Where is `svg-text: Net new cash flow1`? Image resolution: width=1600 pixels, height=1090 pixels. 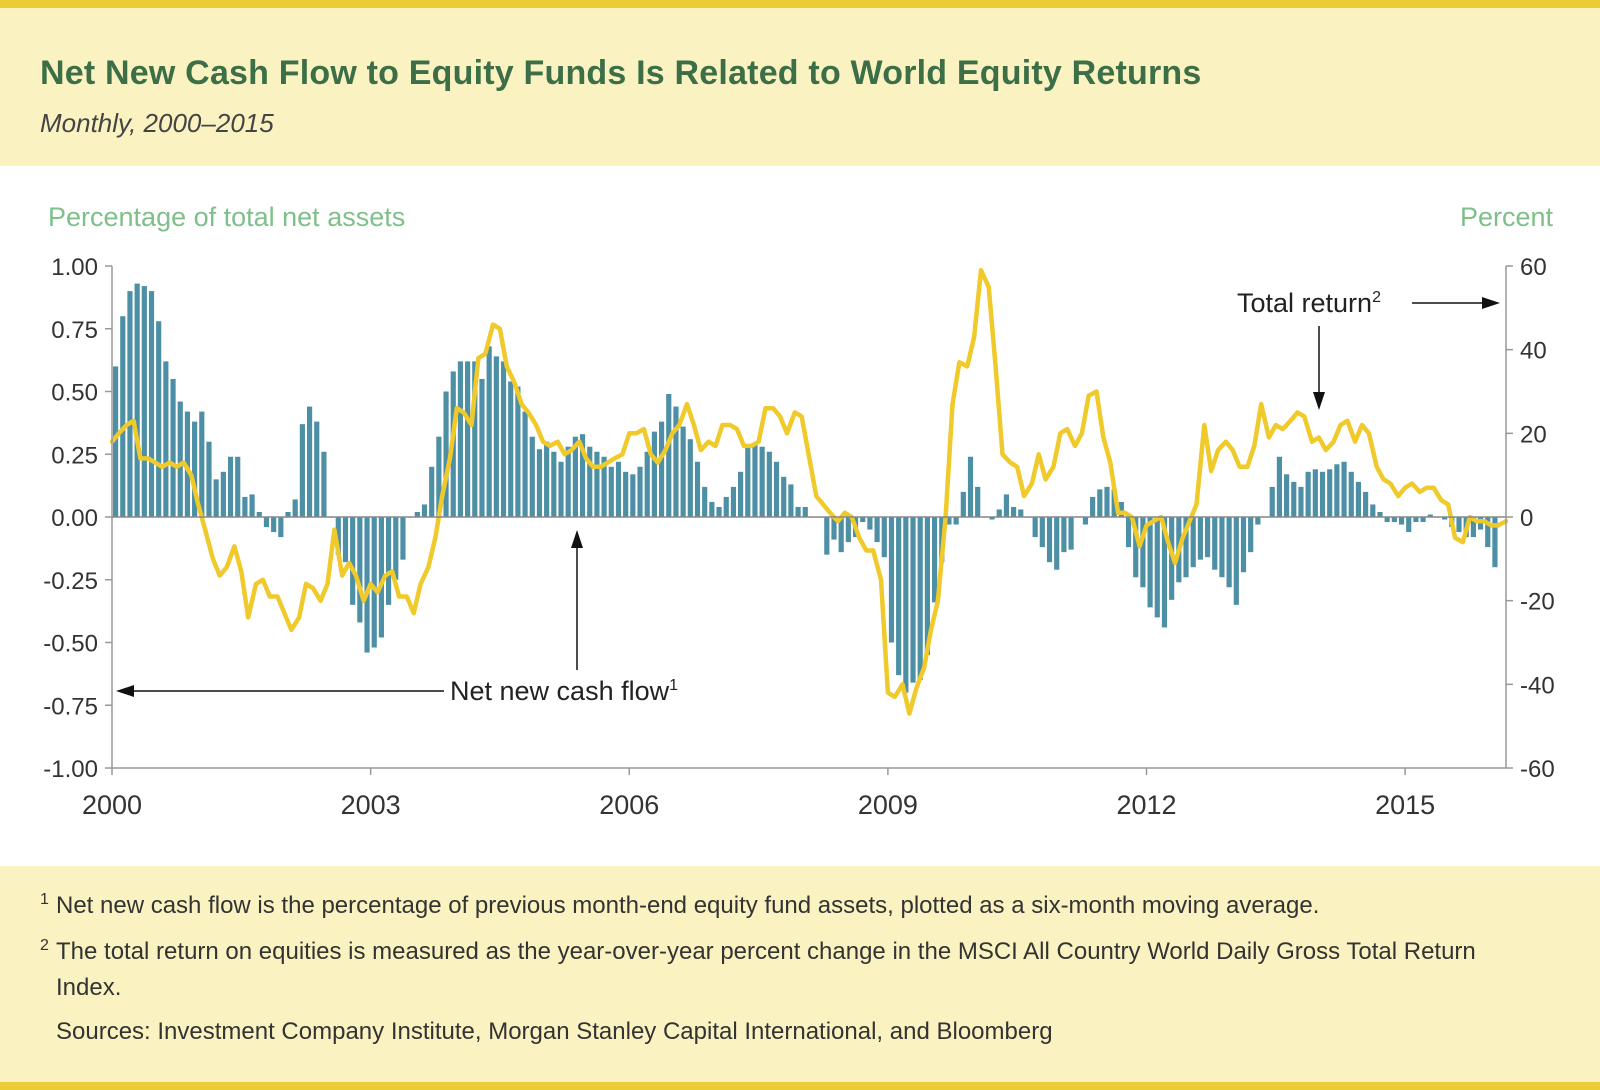
svg-text: Net new cash flow1 is located at coordinates (564, 691).